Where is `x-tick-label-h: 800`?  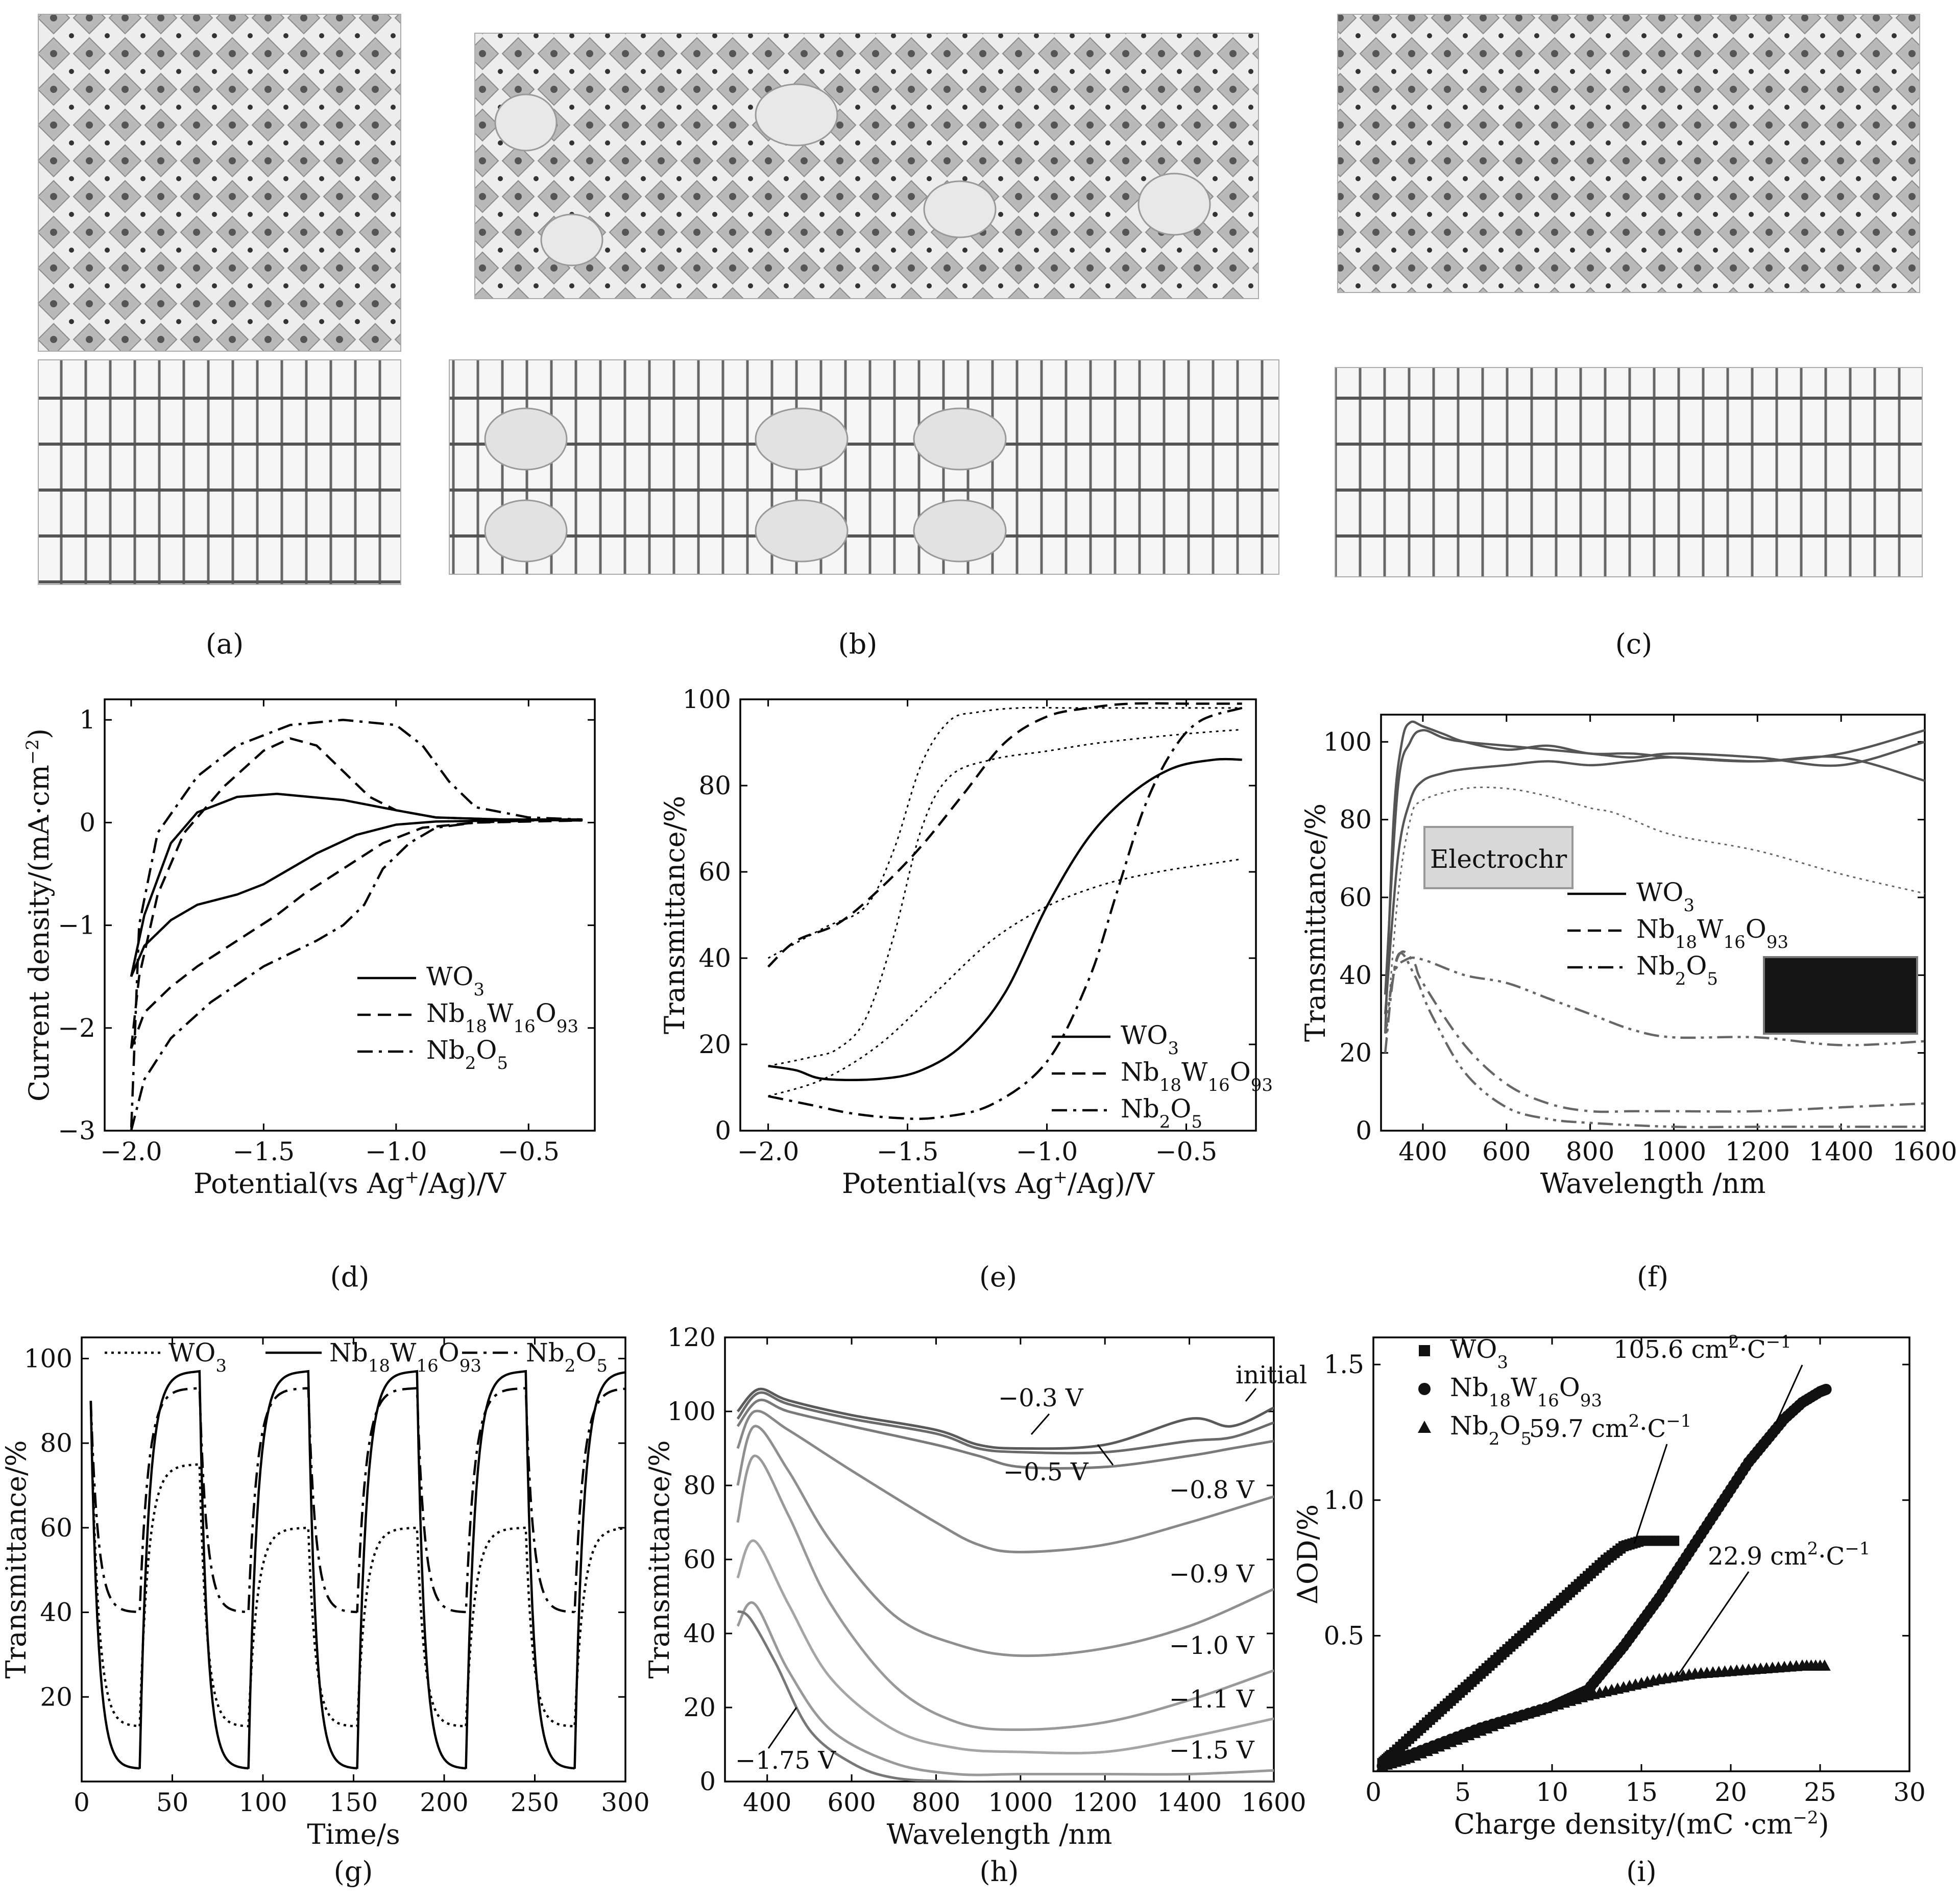 x-tick-label-h: 800 is located at coordinates (936, 1802).